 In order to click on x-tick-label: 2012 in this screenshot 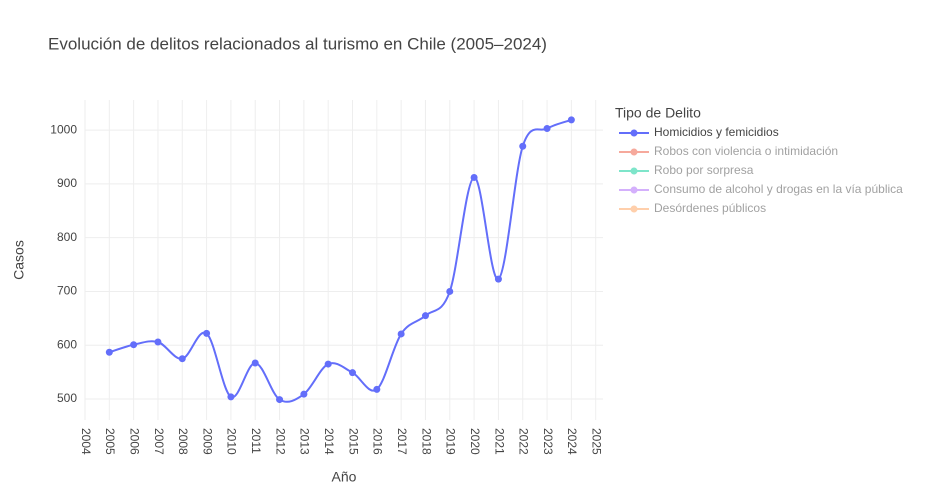, I will do `click(280, 441)`.